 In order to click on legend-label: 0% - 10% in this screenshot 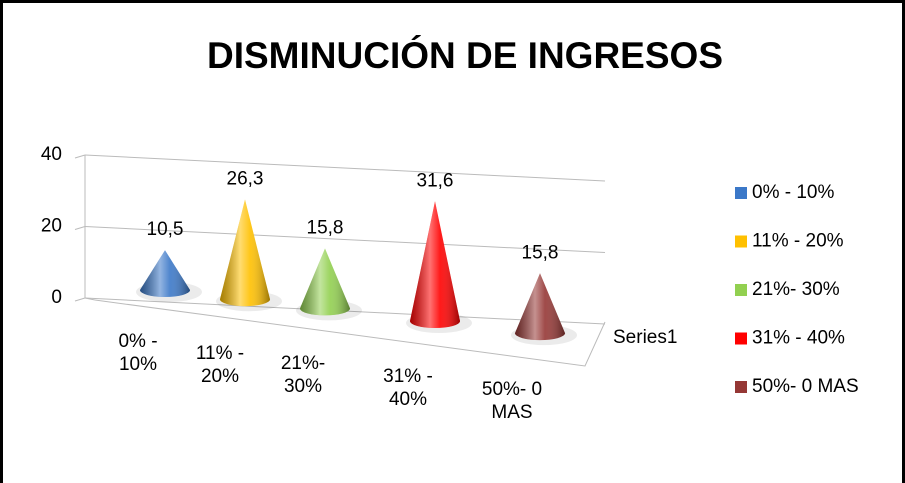, I will do `click(793, 192)`.